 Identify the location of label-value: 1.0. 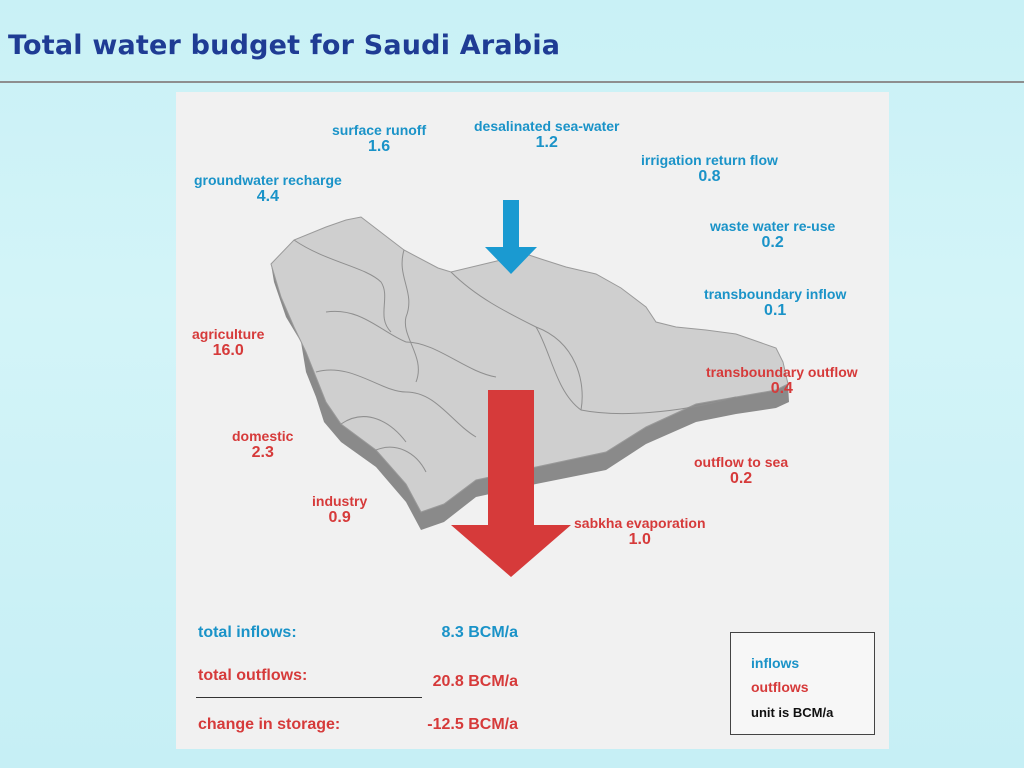
(639, 540).